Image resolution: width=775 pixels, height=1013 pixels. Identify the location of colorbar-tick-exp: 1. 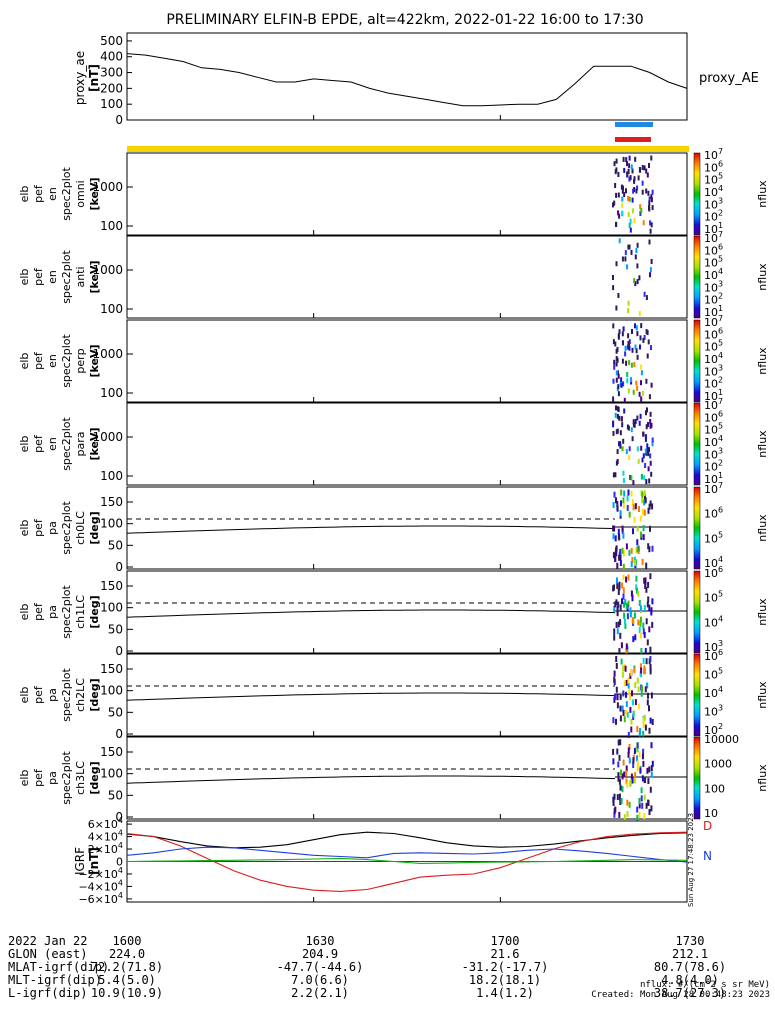
(720, 308).